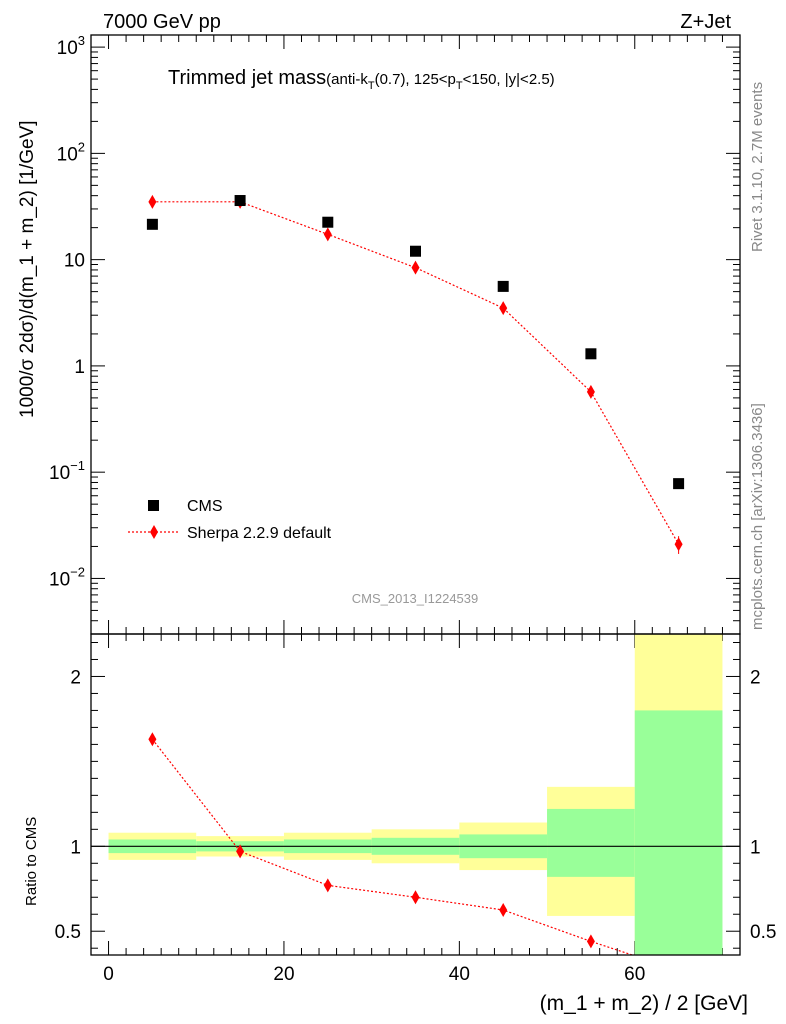 The height and width of the screenshot is (1024, 786). What do you see at coordinates (67, 471) in the screenshot?
I see `main-y-tick-label: 10⁻¹` at bounding box center [67, 471].